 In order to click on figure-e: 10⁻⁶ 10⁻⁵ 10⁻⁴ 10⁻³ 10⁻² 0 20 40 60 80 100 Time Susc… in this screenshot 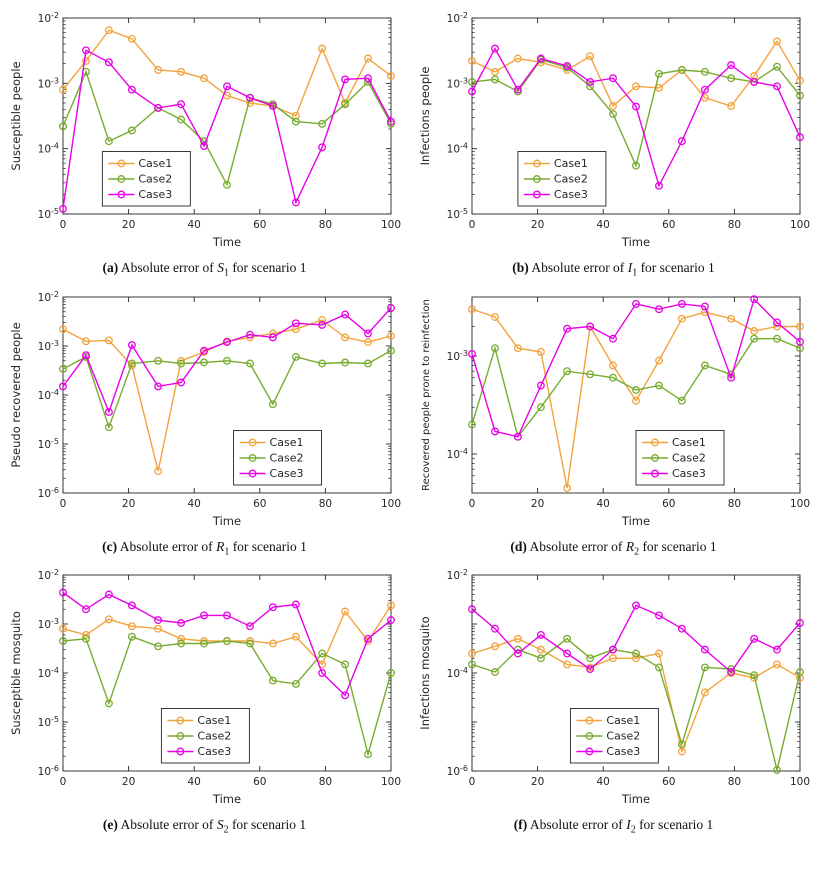, I will do `click(205, 699)`.